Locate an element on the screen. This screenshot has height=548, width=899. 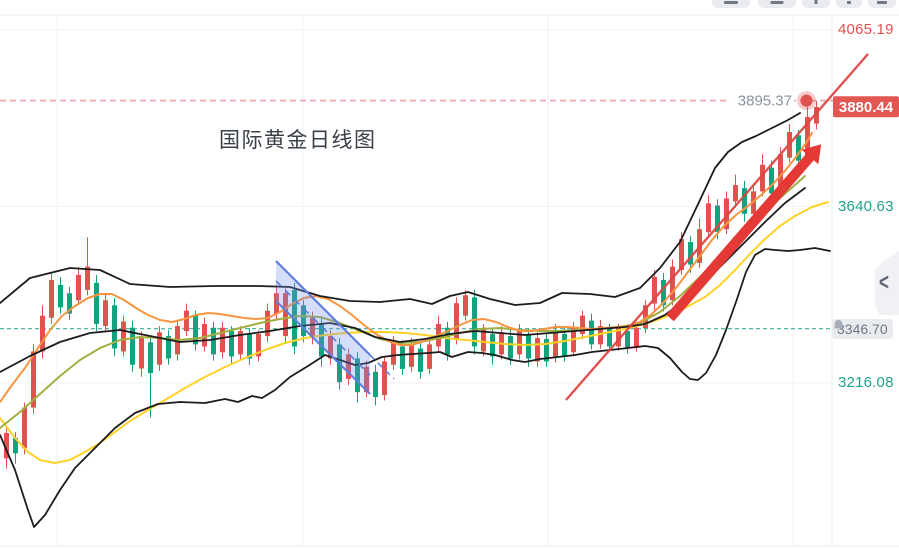
alert-icon is located at coordinates (849, 2).